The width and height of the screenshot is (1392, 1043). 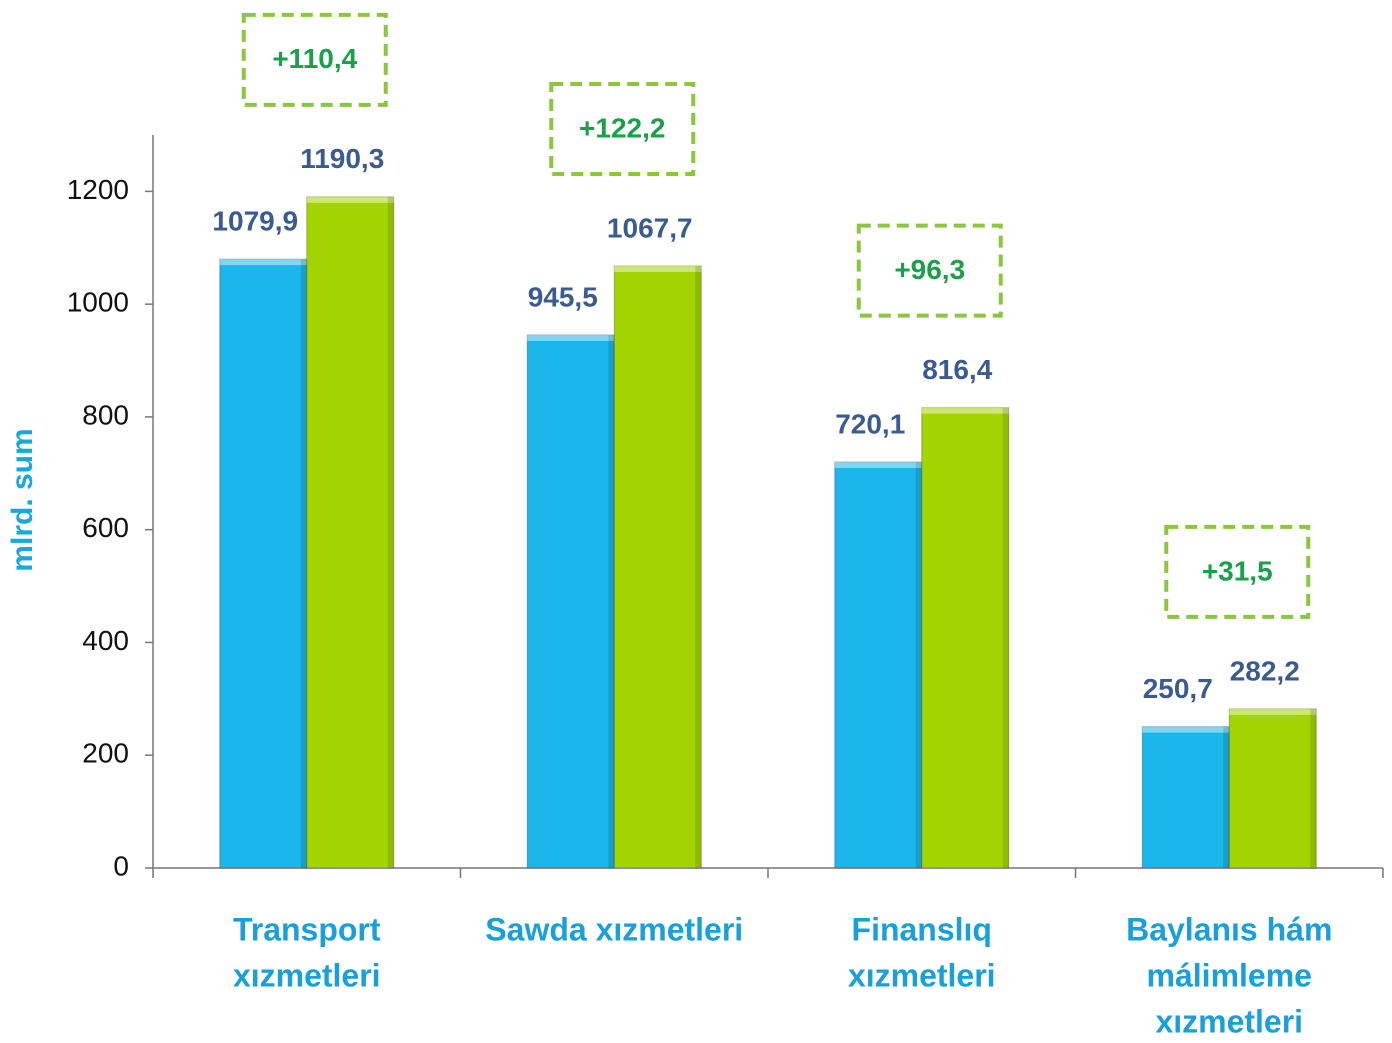 What do you see at coordinates (870, 423) in the screenshot?
I see `value-label: 720,1` at bounding box center [870, 423].